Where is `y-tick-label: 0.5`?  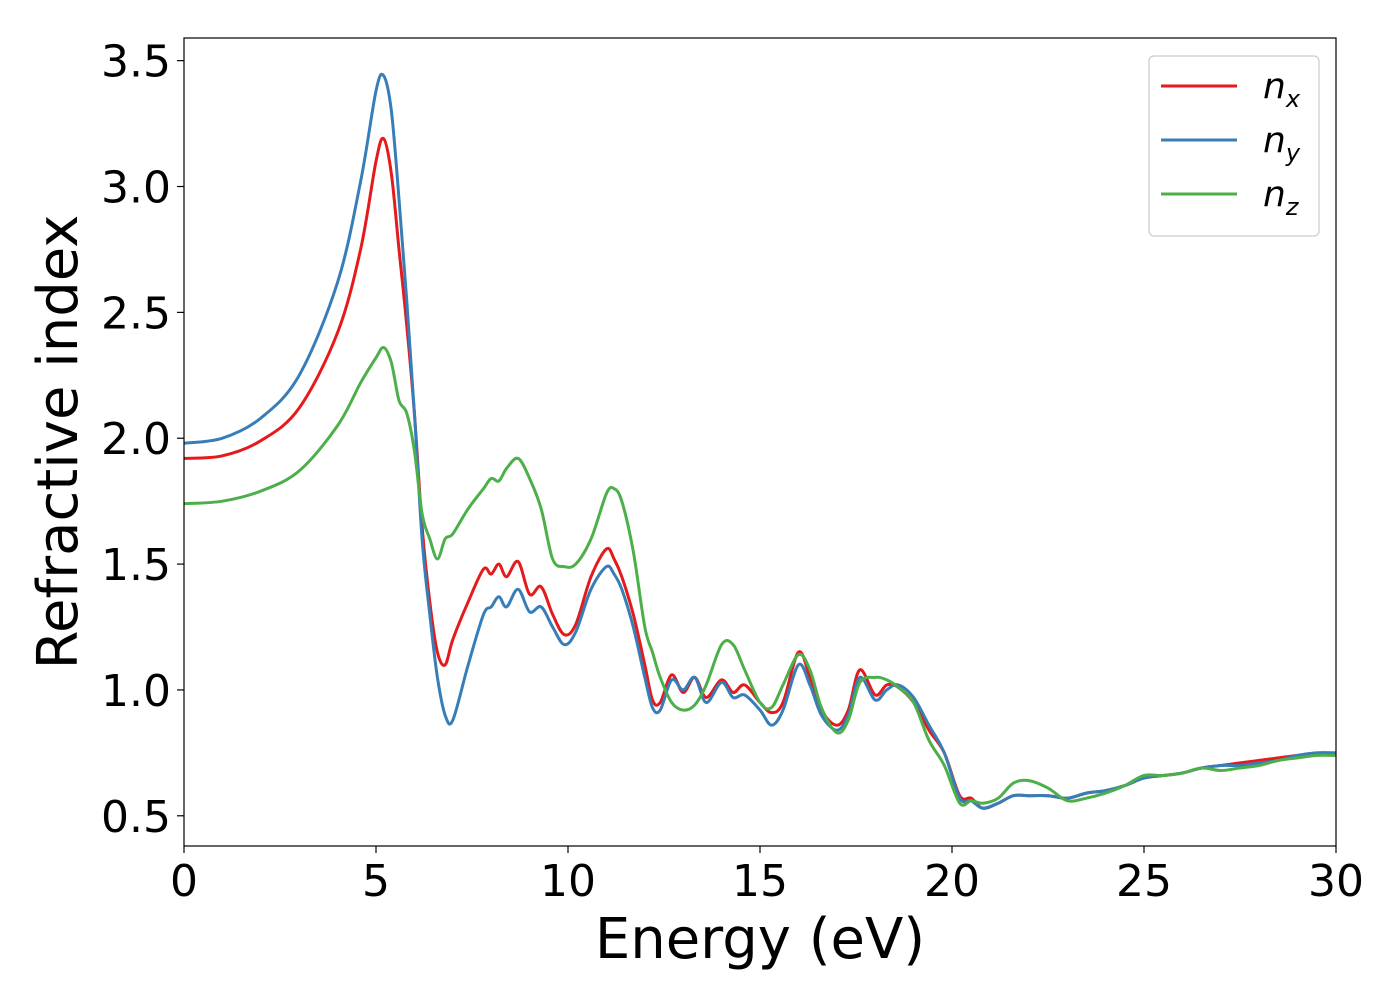 y-tick-label: 0.5 is located at coordinates (136, 817).